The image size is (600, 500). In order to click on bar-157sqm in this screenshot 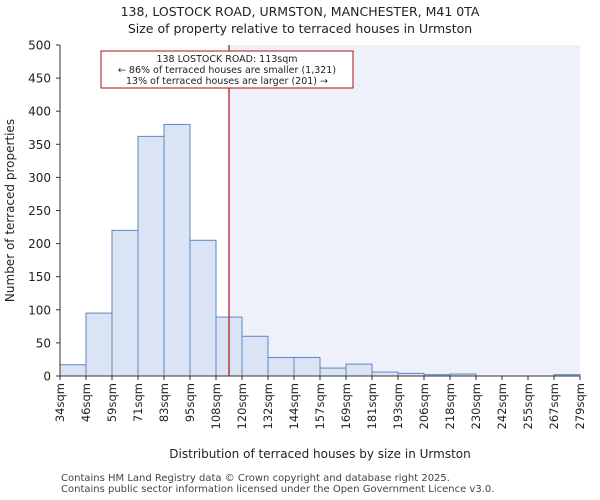, I will do `click(333, 372)`.